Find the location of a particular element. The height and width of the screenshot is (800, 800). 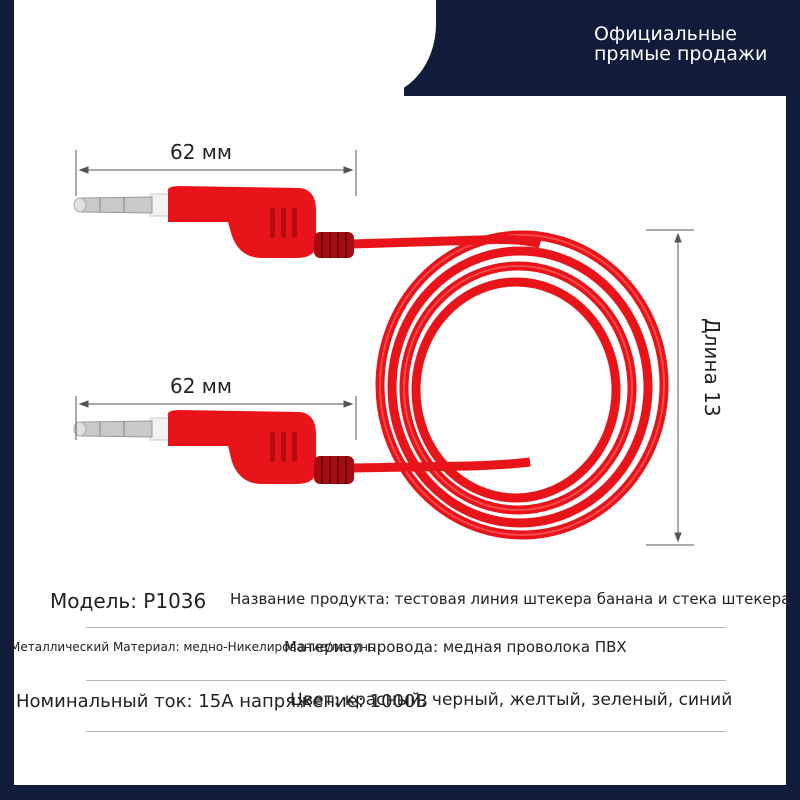

cable-coil is located at coordinates (522, 385).